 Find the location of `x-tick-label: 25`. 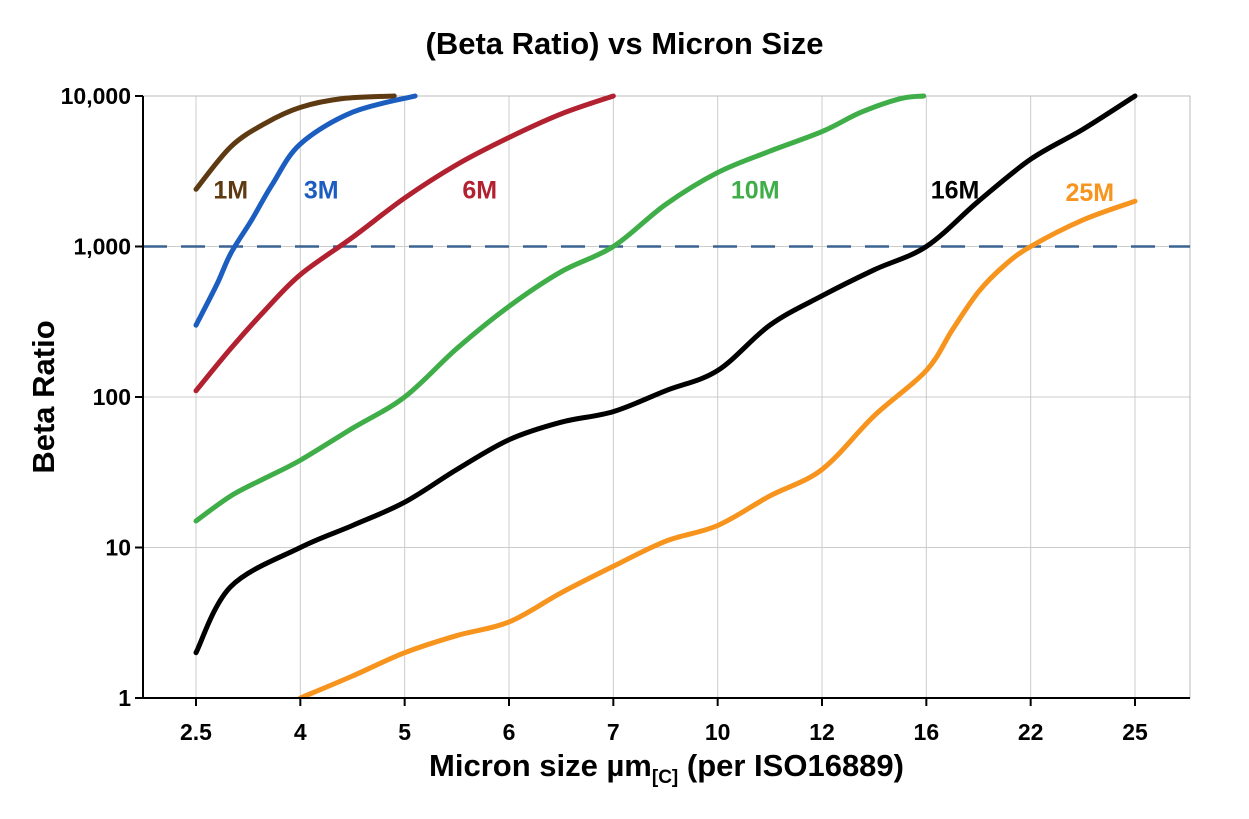

x-tick-label: 25 is located at coordinates (1135, 732).